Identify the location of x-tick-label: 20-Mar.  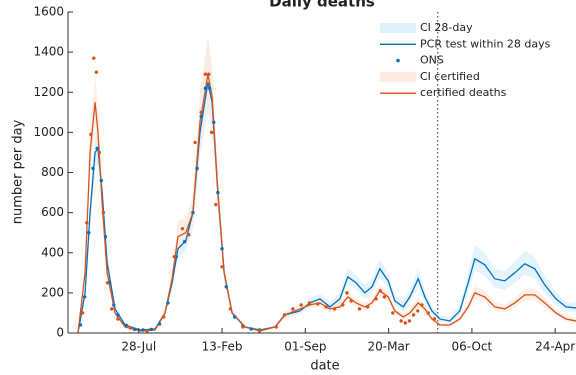
(388, 347).